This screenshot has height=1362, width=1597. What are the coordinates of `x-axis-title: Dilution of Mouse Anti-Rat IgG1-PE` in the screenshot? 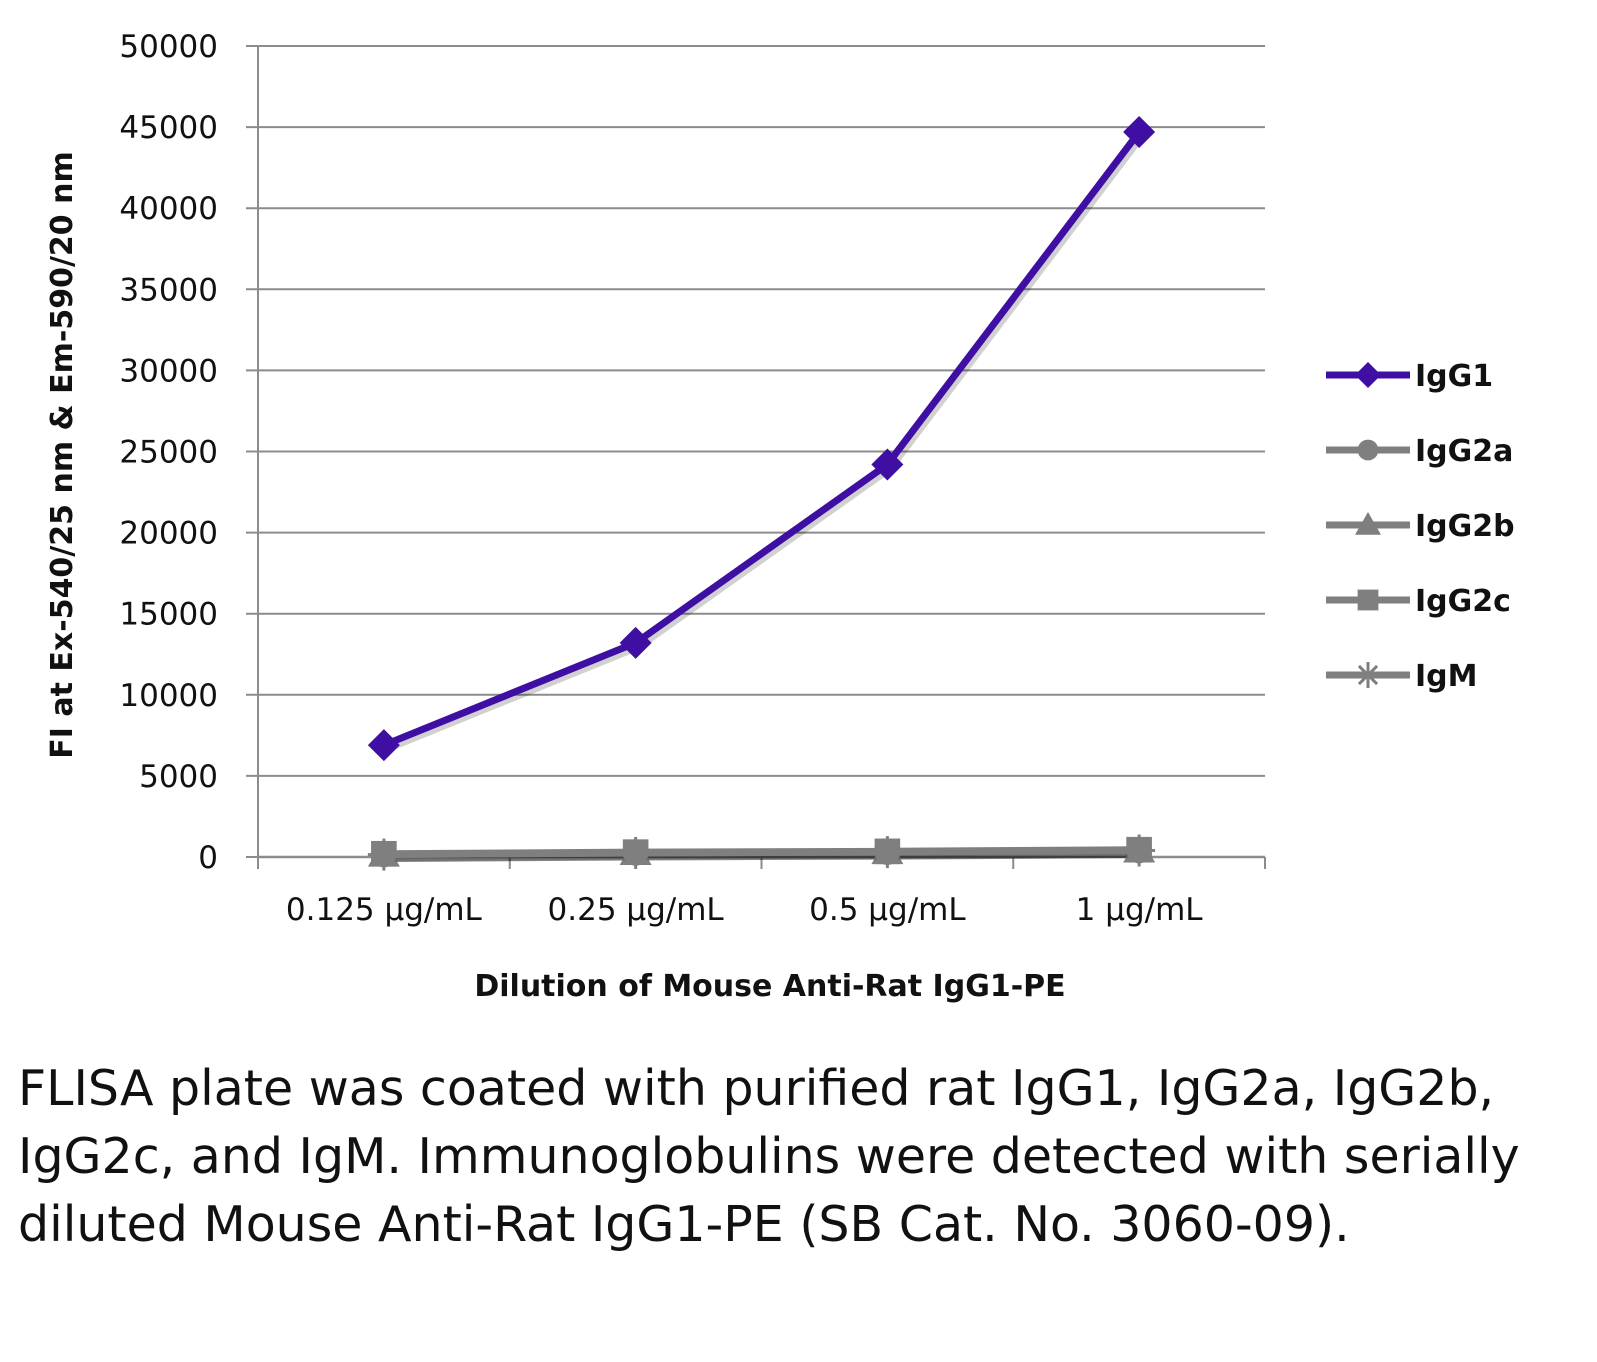 It's located at (769, 986).